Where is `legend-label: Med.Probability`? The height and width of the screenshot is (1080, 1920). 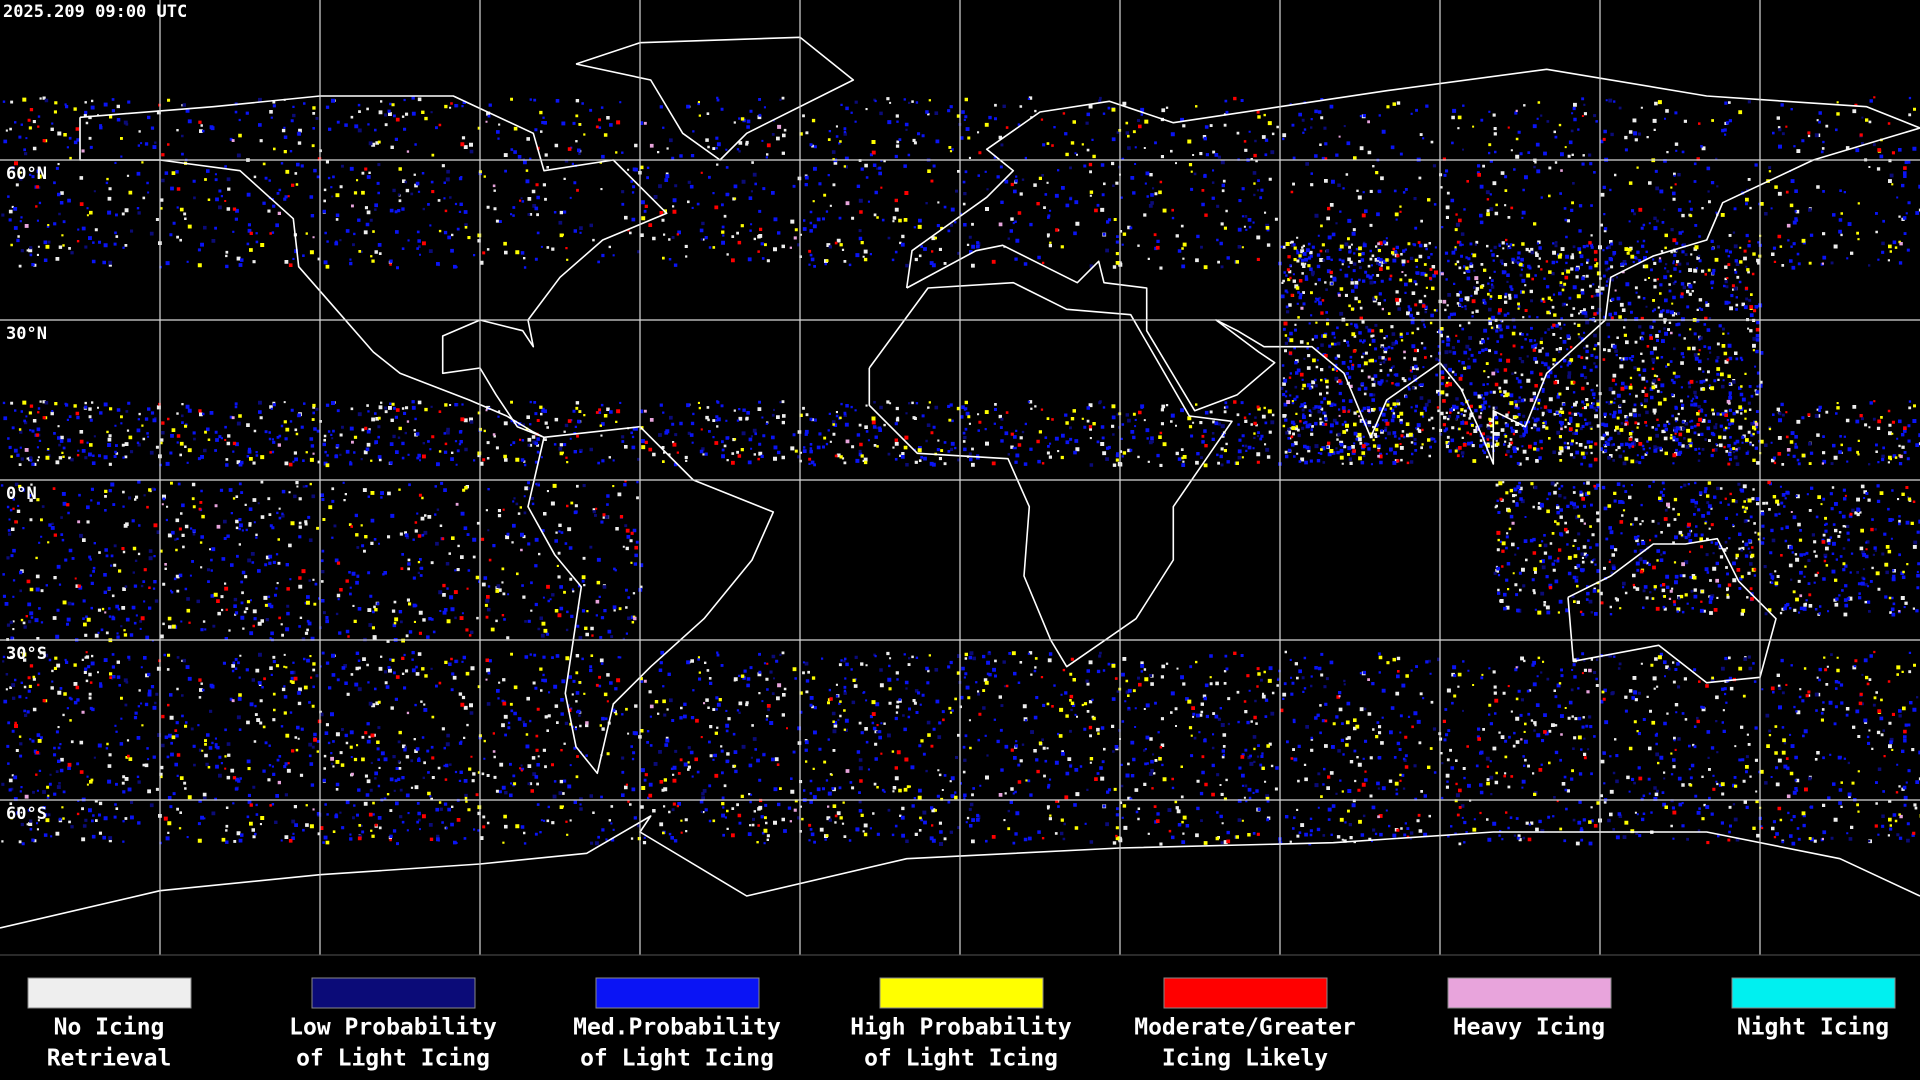 legend-label: Med.Probability is located at coordinates (677, 1028).